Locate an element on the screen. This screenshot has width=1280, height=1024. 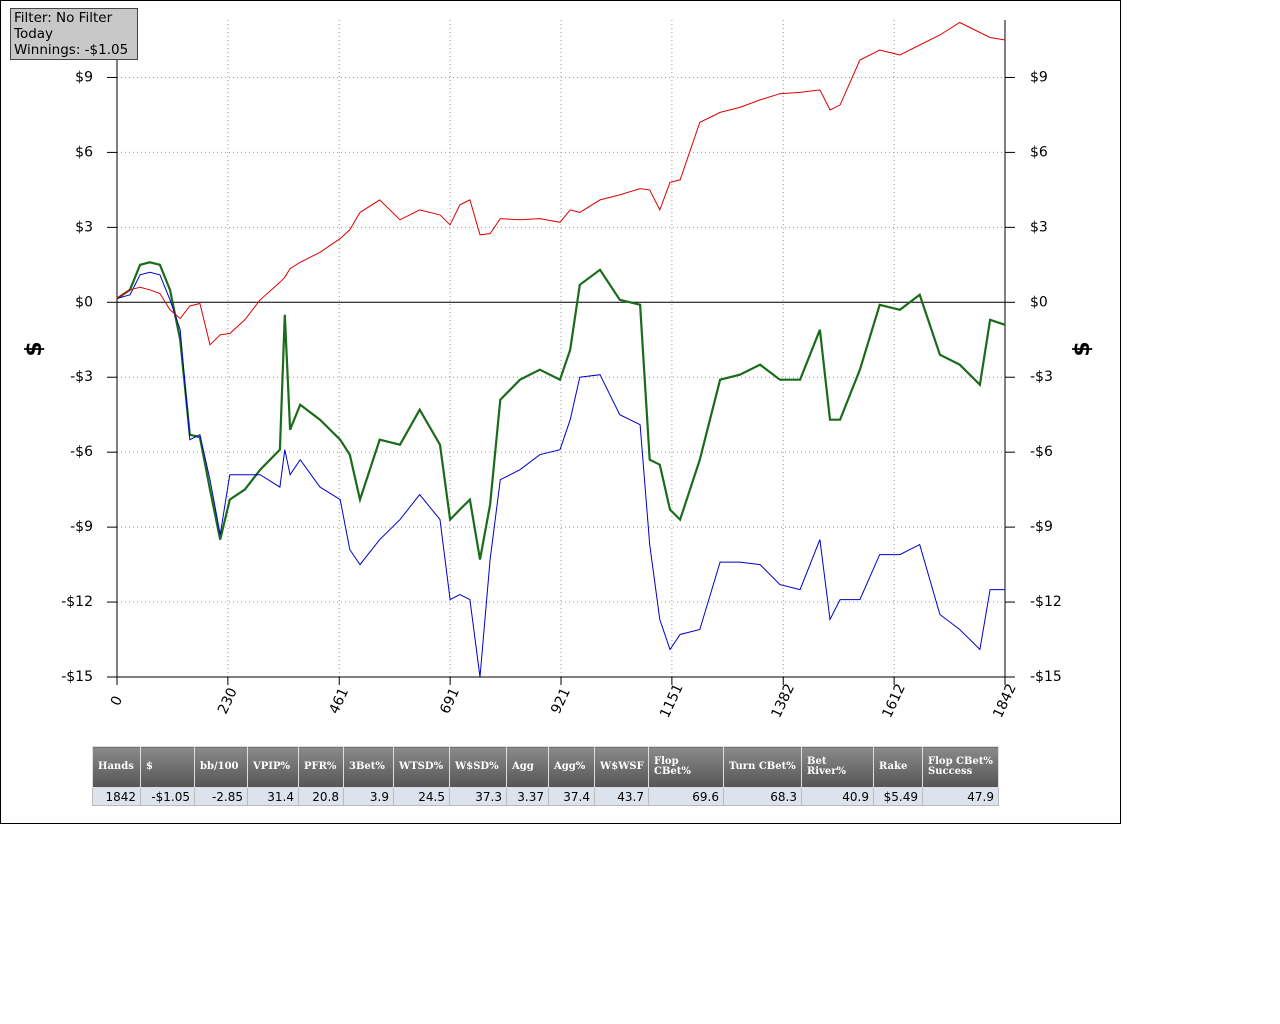
table-cell: 47.9 is located at coordinates (960, 796).